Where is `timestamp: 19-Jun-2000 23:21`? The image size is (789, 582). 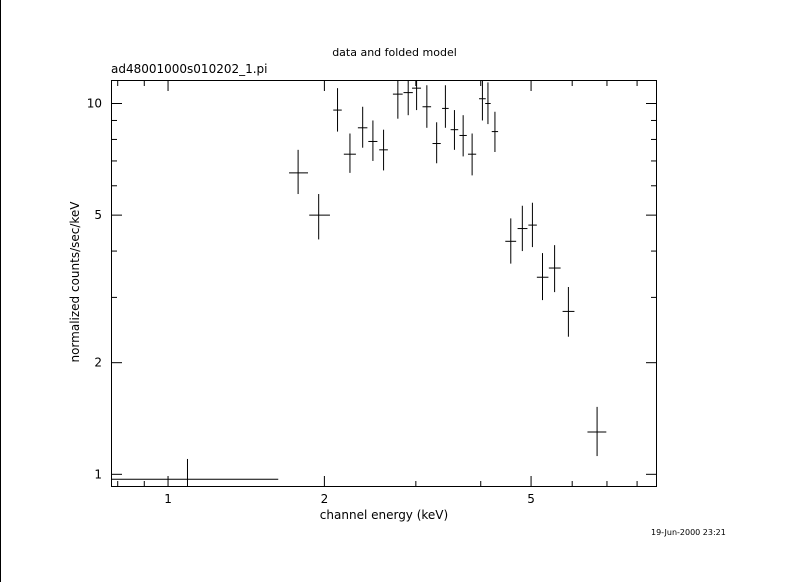
timestamp: 19-Jun-2000 23:21 is located at coordinates (688, 532).